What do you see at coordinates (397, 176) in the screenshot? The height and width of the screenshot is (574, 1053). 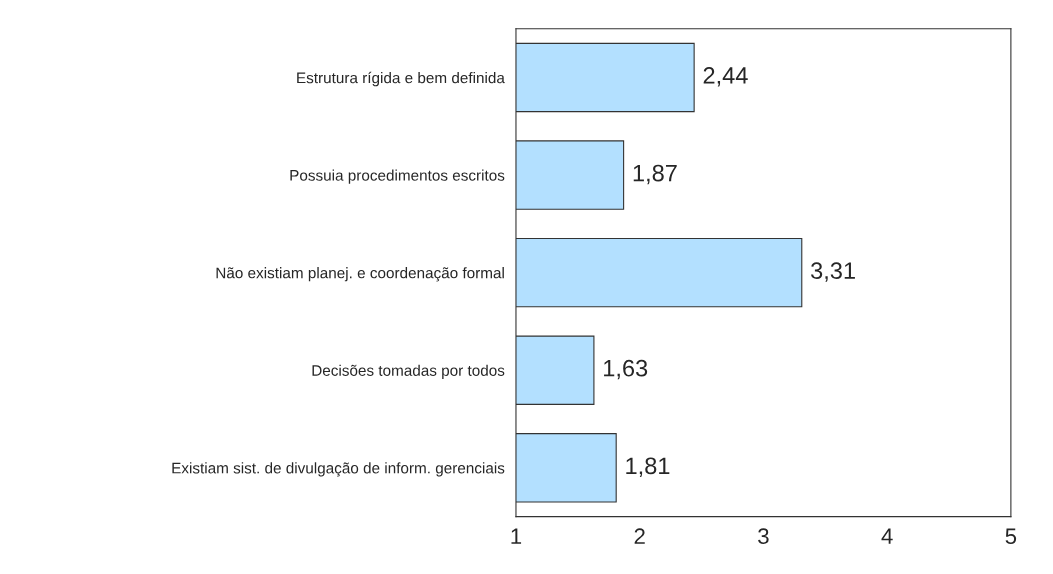 I see `y-tick-label: Possuia procedimentos escritos` at bounding box center [397, 176].